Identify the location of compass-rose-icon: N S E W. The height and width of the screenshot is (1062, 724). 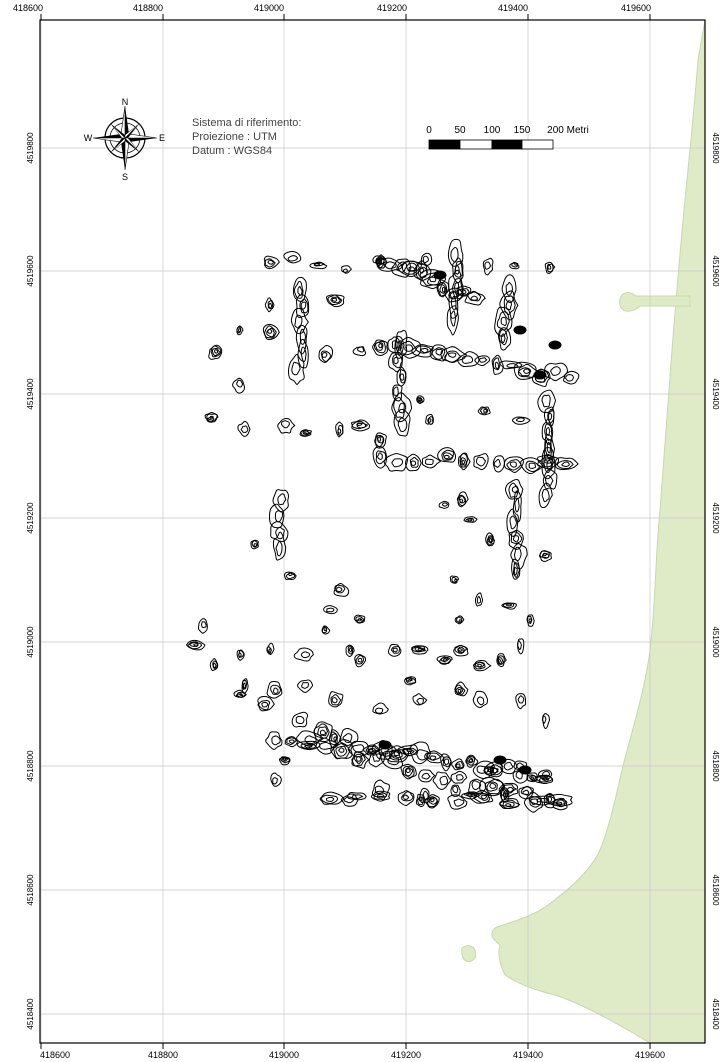
(124, 139).